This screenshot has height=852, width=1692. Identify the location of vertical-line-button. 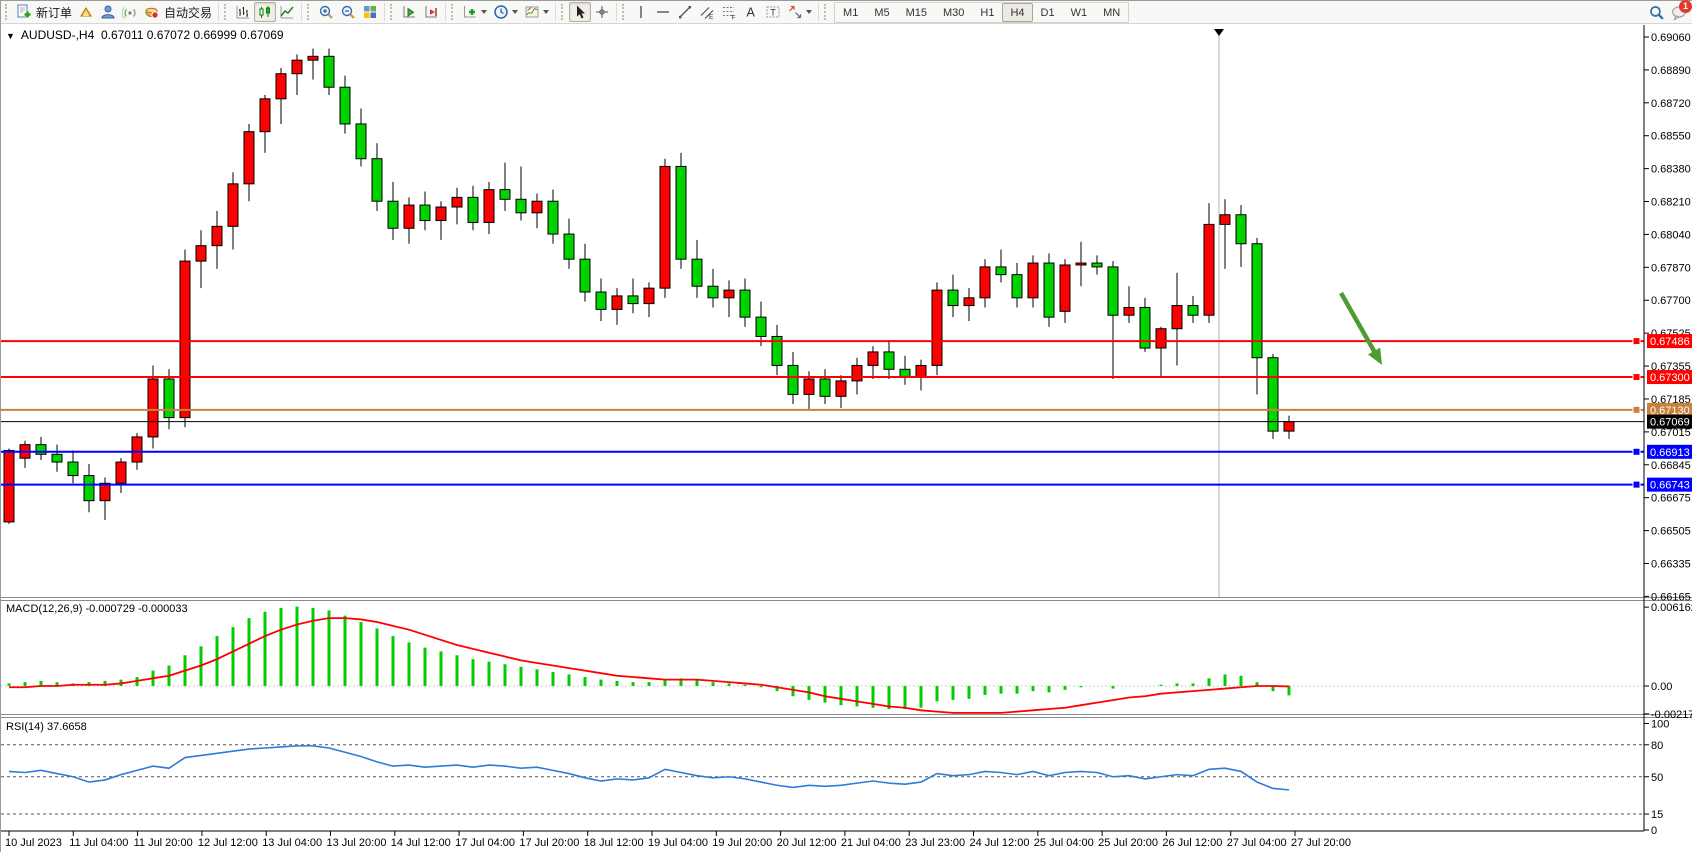
(641, 12).